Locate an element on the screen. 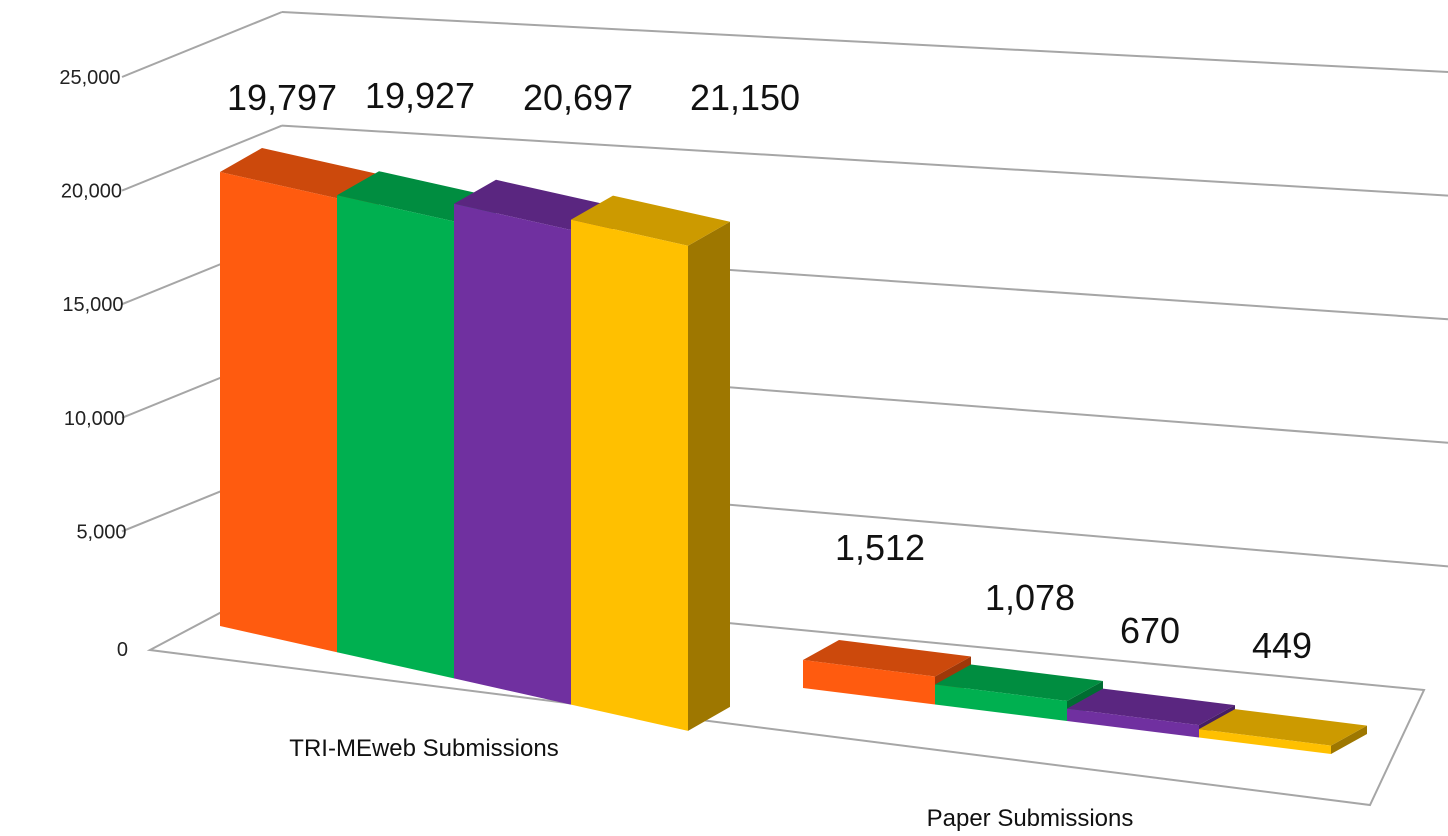 The image size is (1448, 836). y-tick-label: 20,000 is located at coordinates (91, 192).